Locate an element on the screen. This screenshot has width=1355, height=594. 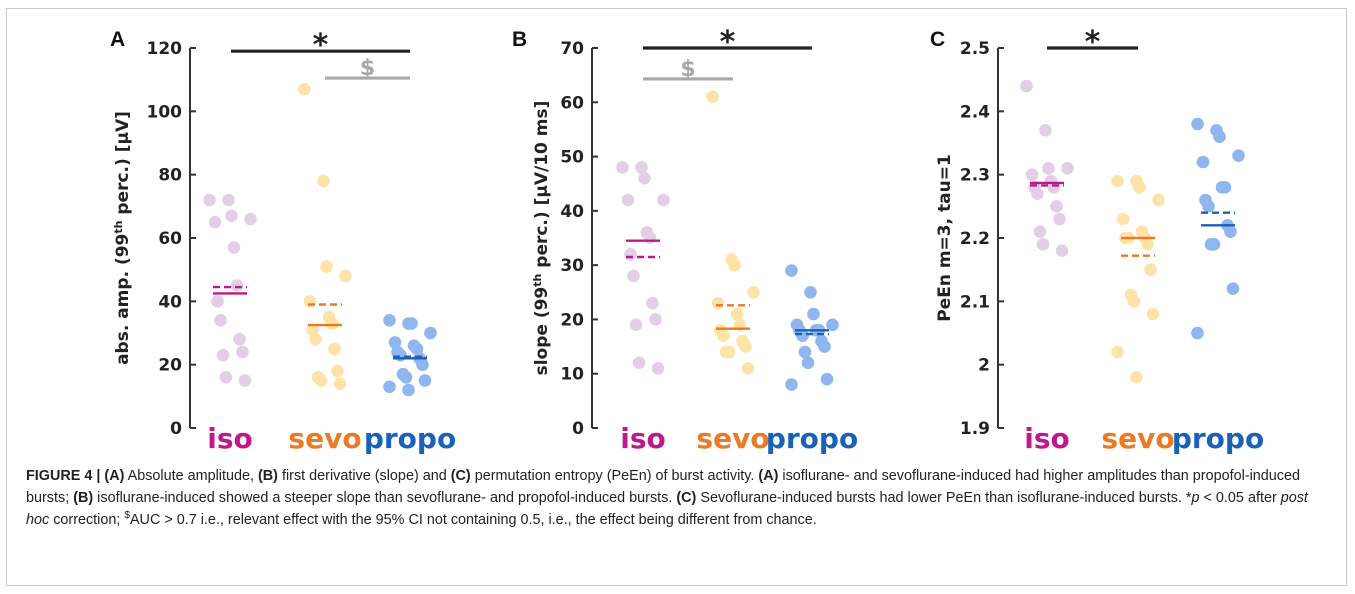
caption-run: p is located at coordinates (1195, 498).